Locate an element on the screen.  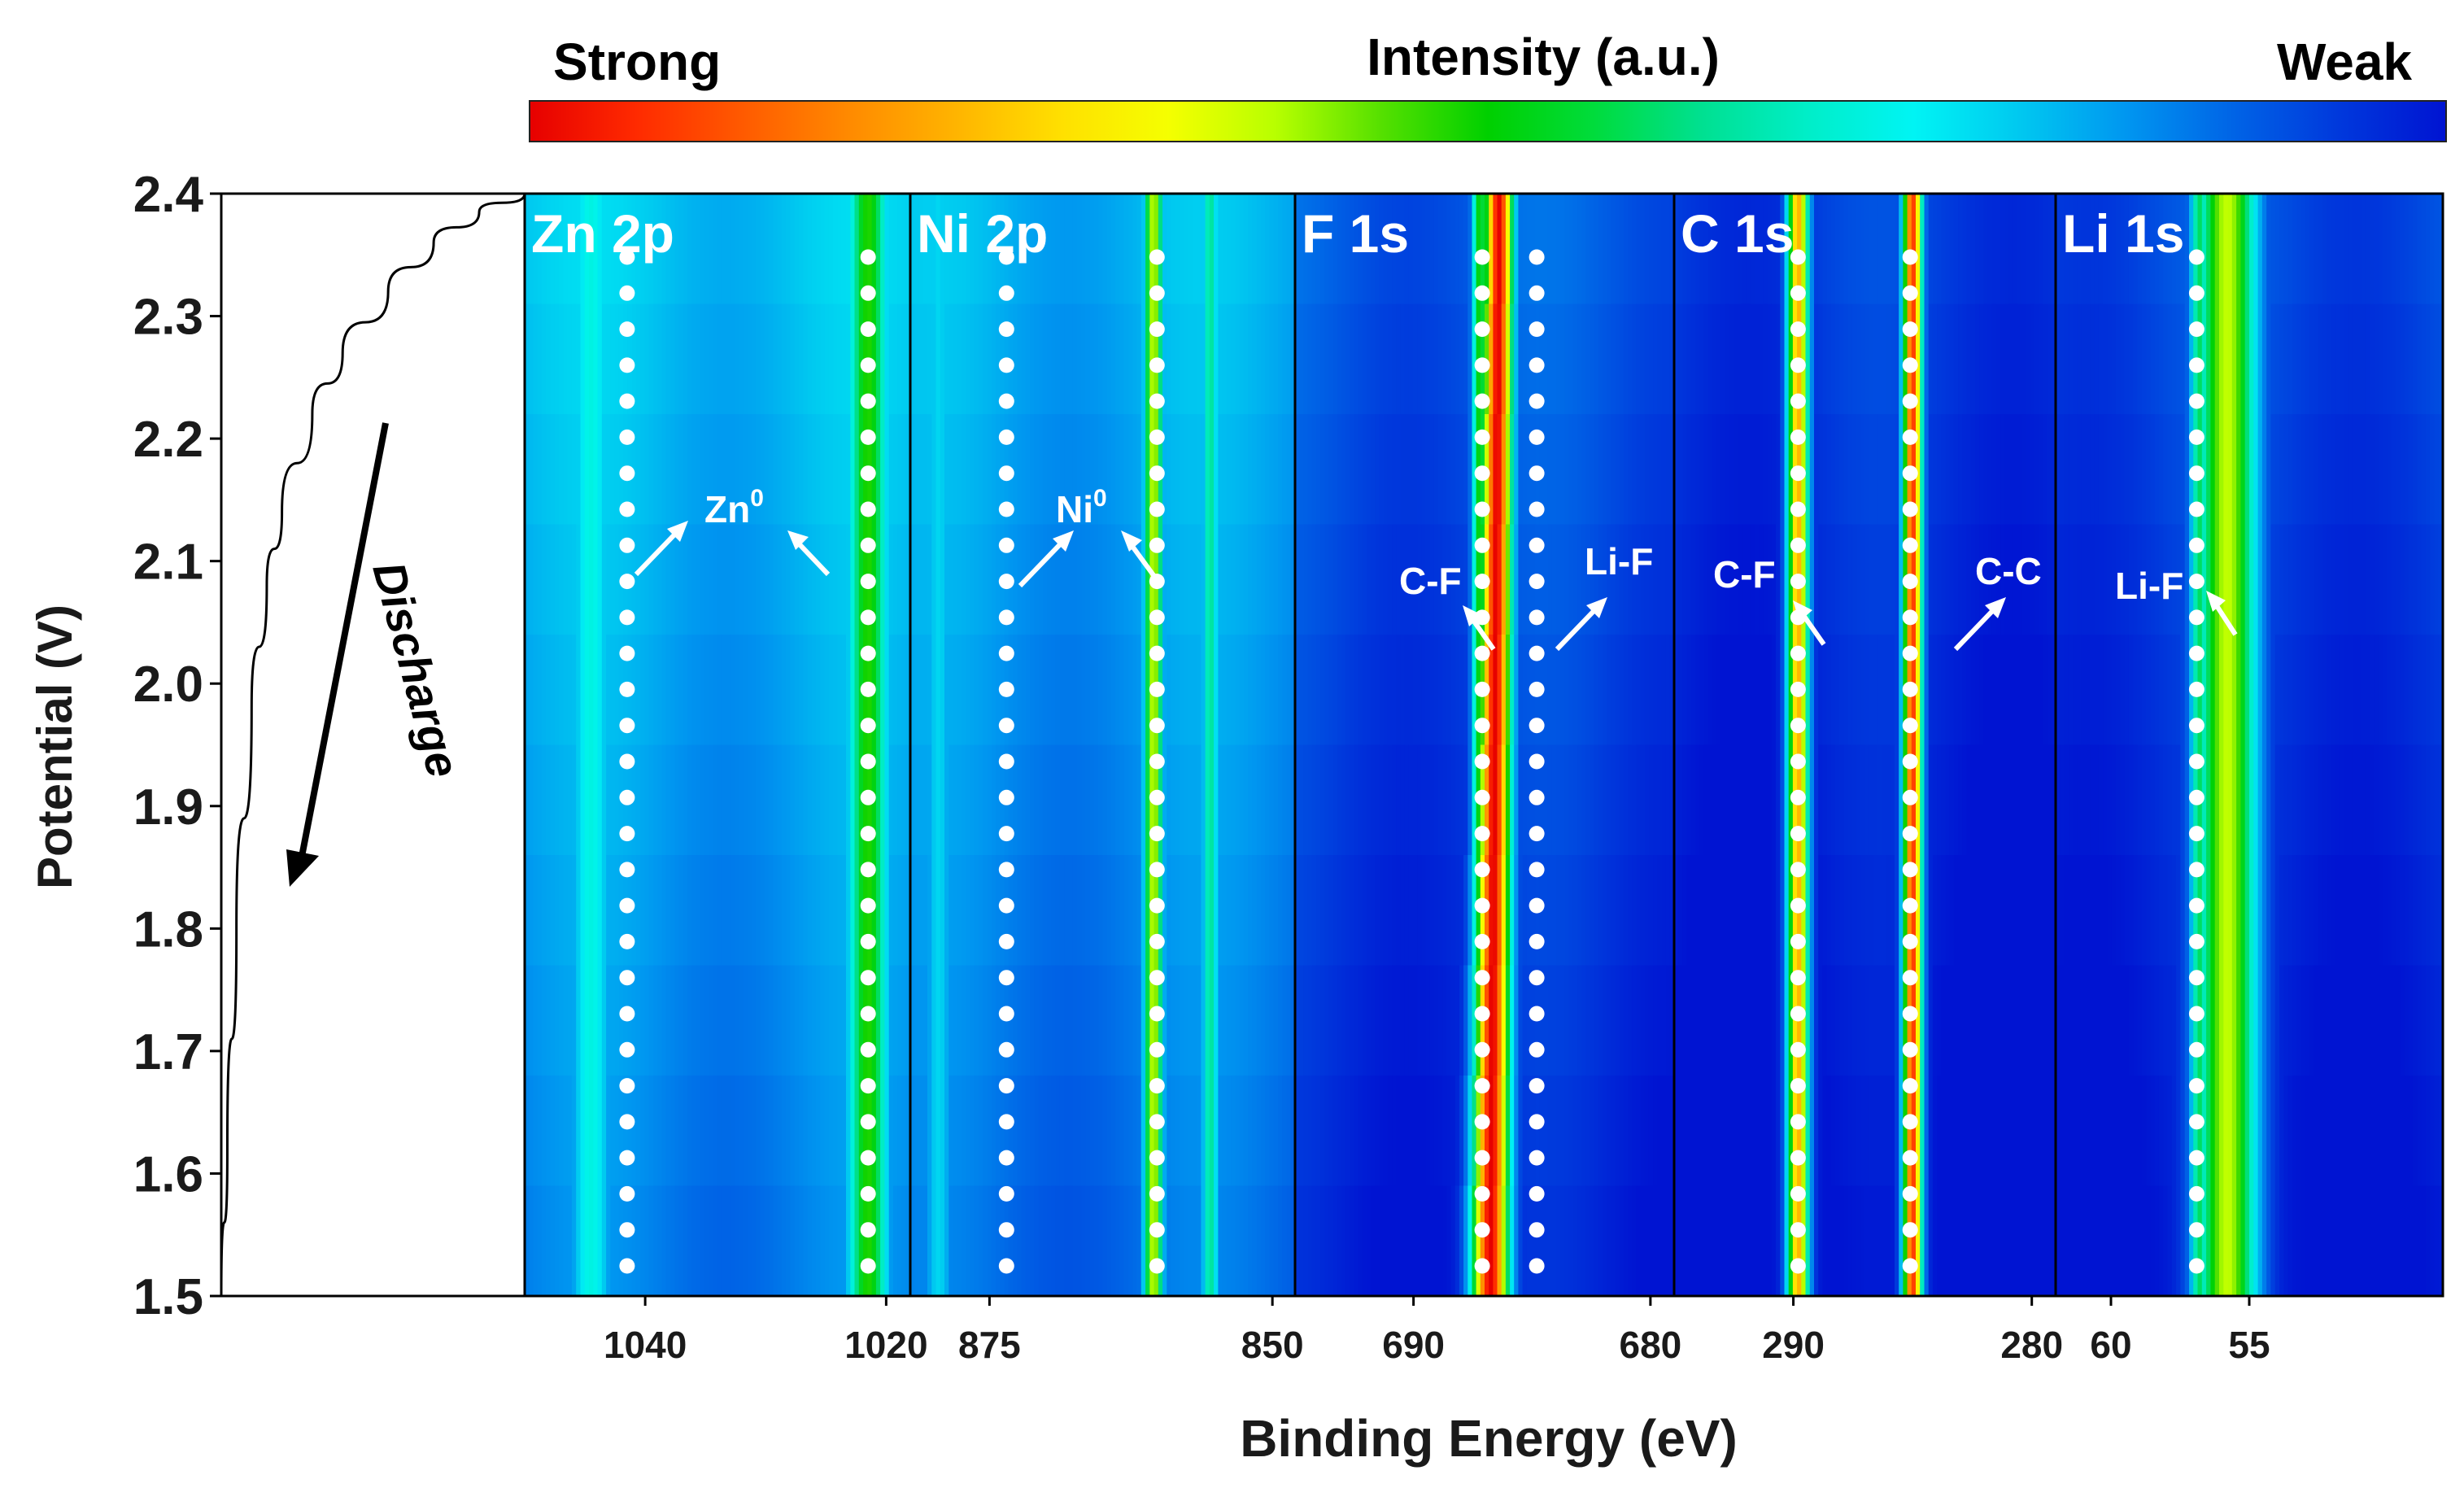
annotation-arrow-head is located at coordinates (1803, 611).